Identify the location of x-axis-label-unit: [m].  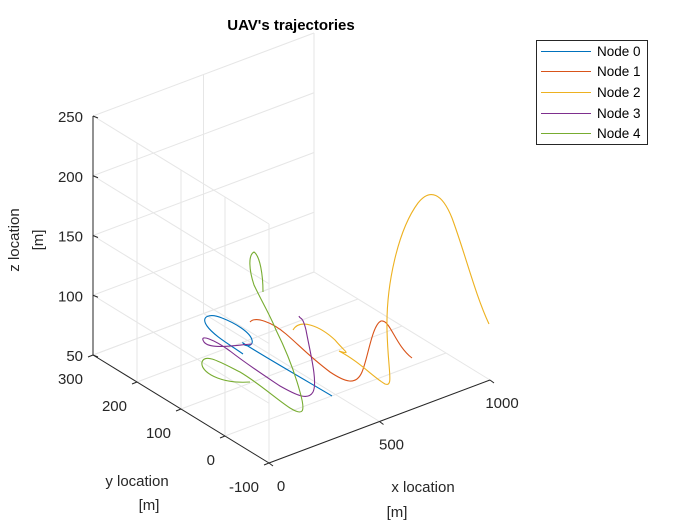
(397, 512).